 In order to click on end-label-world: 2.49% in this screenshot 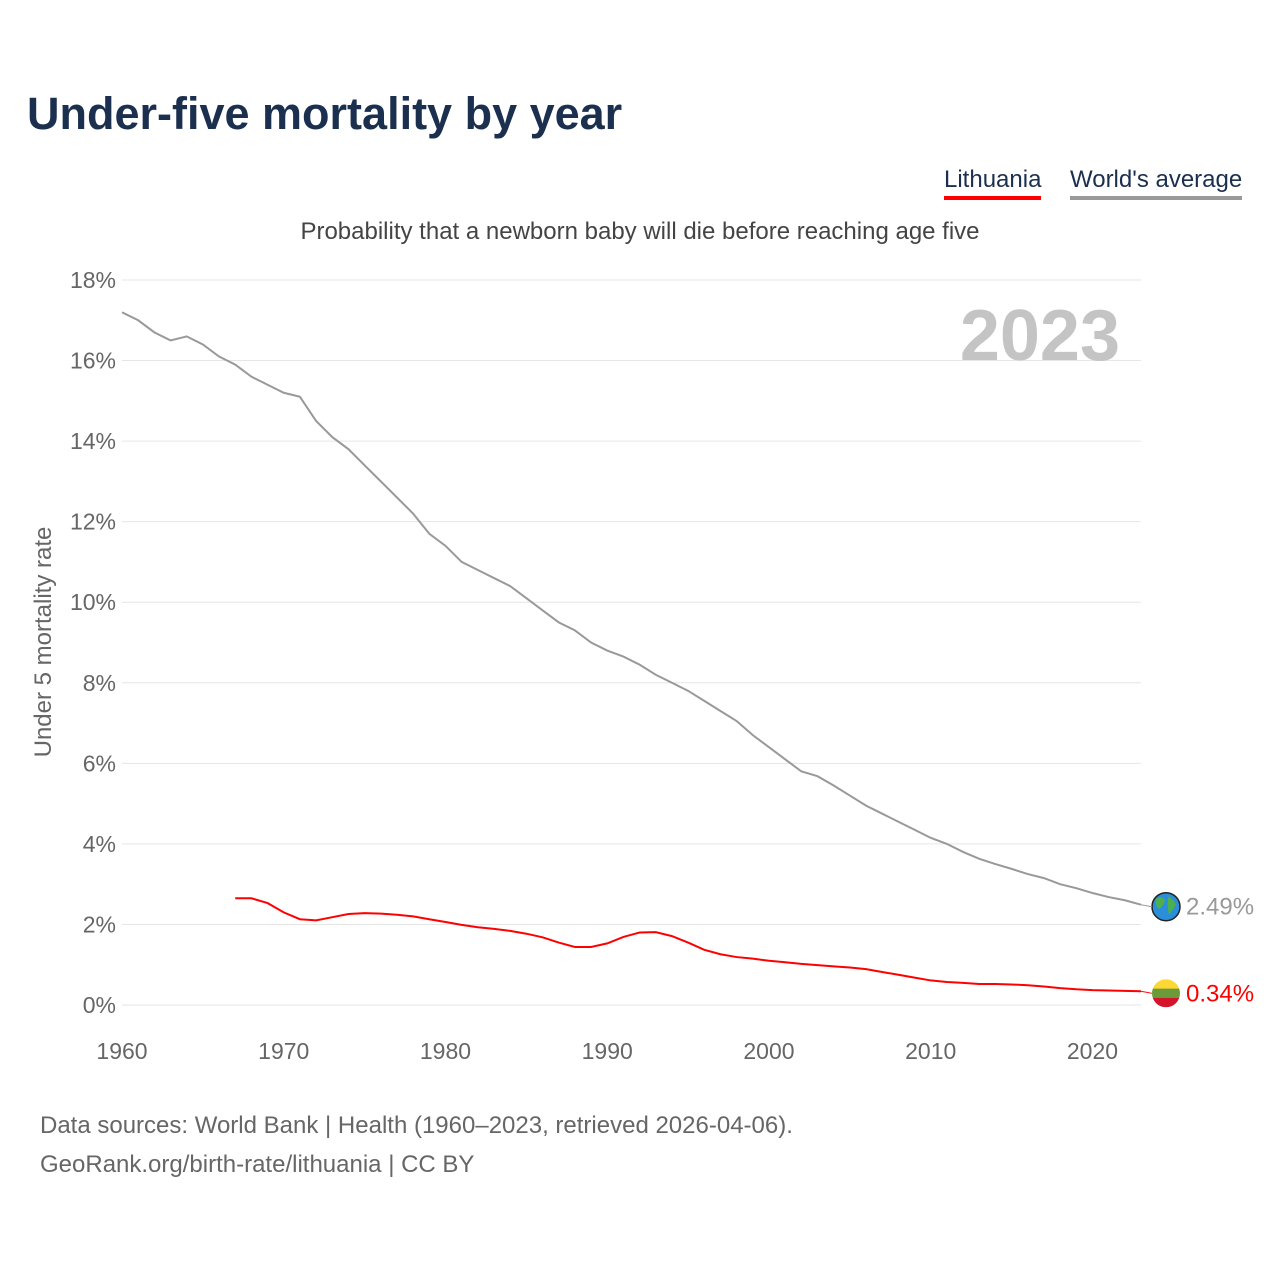, I will do `click(1220, 907)`.